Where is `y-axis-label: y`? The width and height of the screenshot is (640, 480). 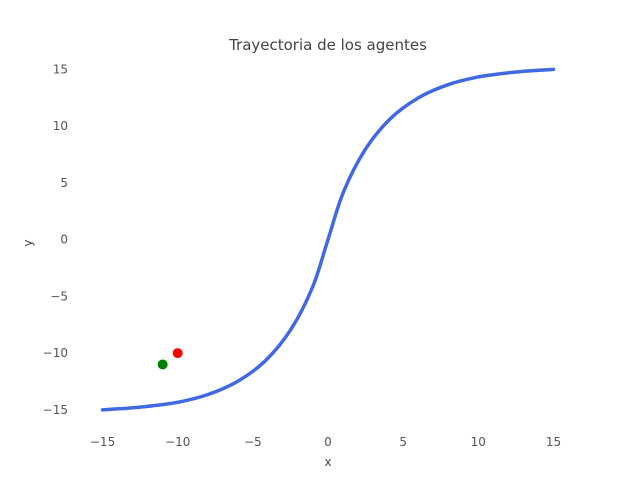 y-axis-label: y is located at coordinates (28, 242).